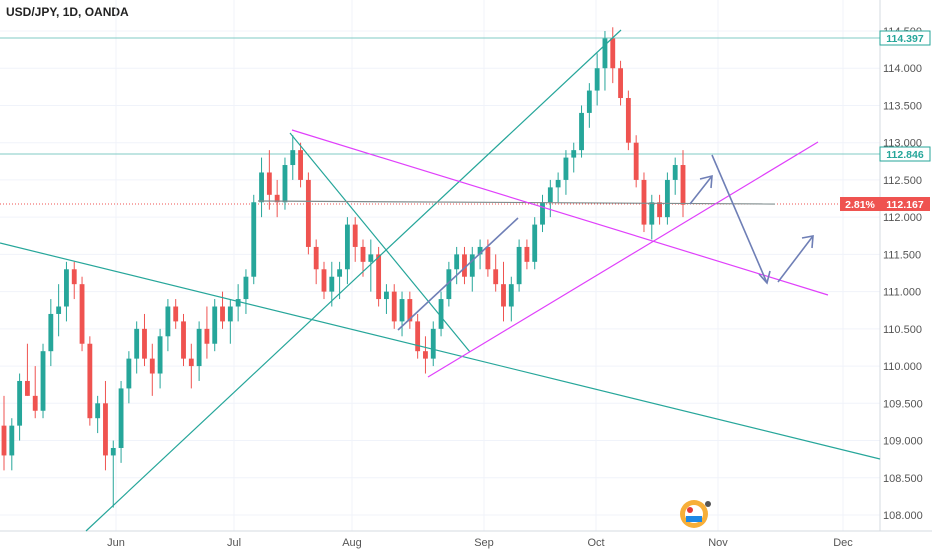 The width and height of the screenshot is (932, 550). I want to click on y-tick-label: 113.500, so click(902, 106).